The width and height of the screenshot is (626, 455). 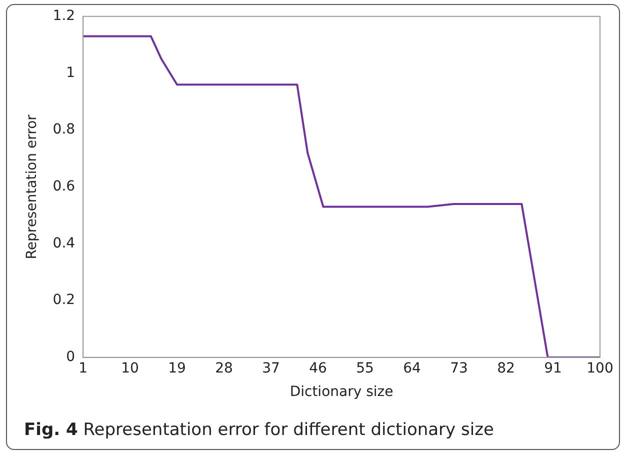 What do you see at coordinates (459, 368) in the screenshot?
I see `x-tick-label: 73` at bounding box center [459, 368].